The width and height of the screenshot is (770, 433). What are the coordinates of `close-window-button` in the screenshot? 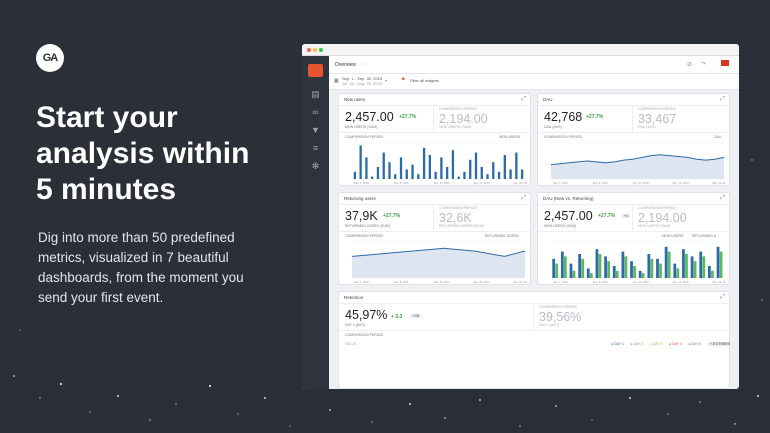 It's located at (309, 50).